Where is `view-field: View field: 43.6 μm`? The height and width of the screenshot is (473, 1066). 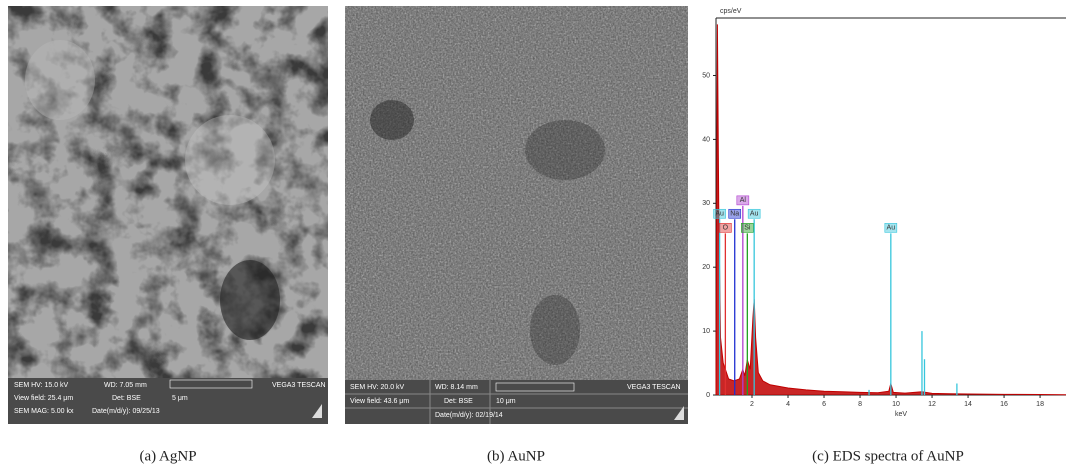 view-field: View field: 43.6 μm is located at coordinates (379, 401).